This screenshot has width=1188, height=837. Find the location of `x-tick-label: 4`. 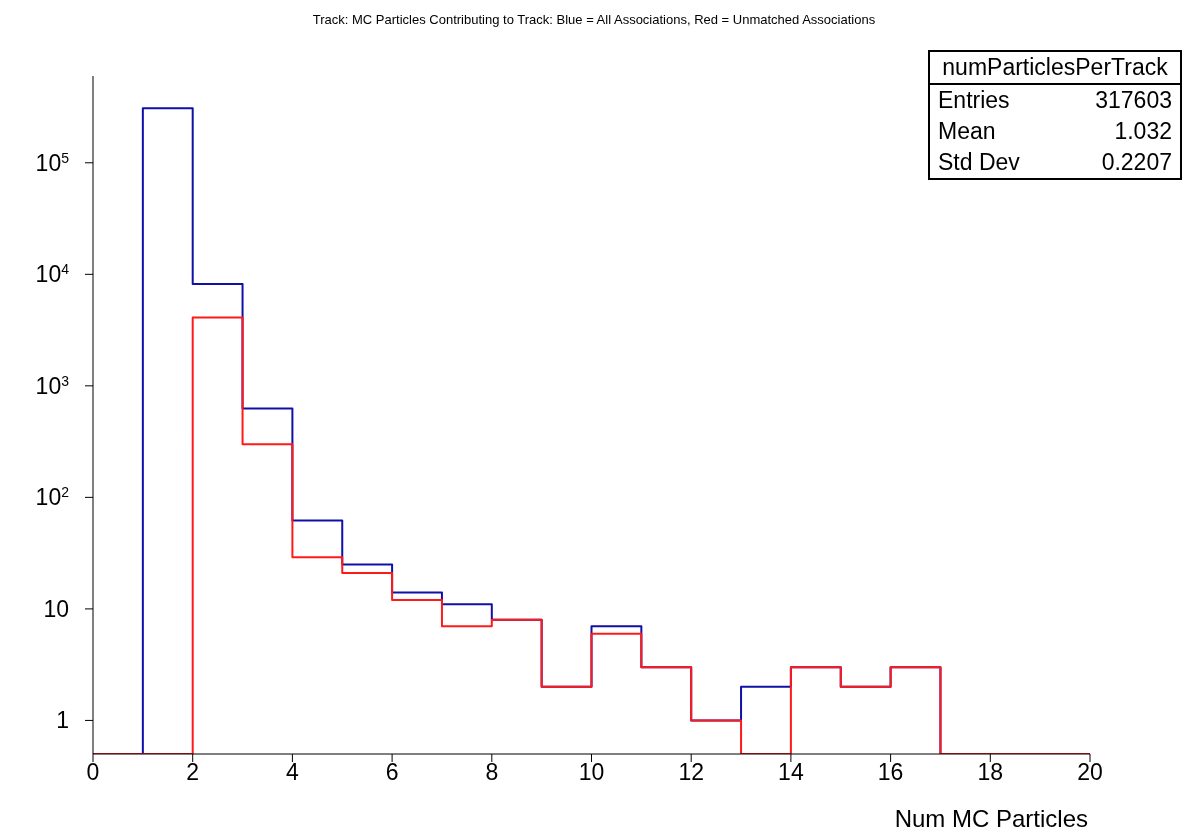

x-tick-label: 4 is located at coordinates (292, 772).